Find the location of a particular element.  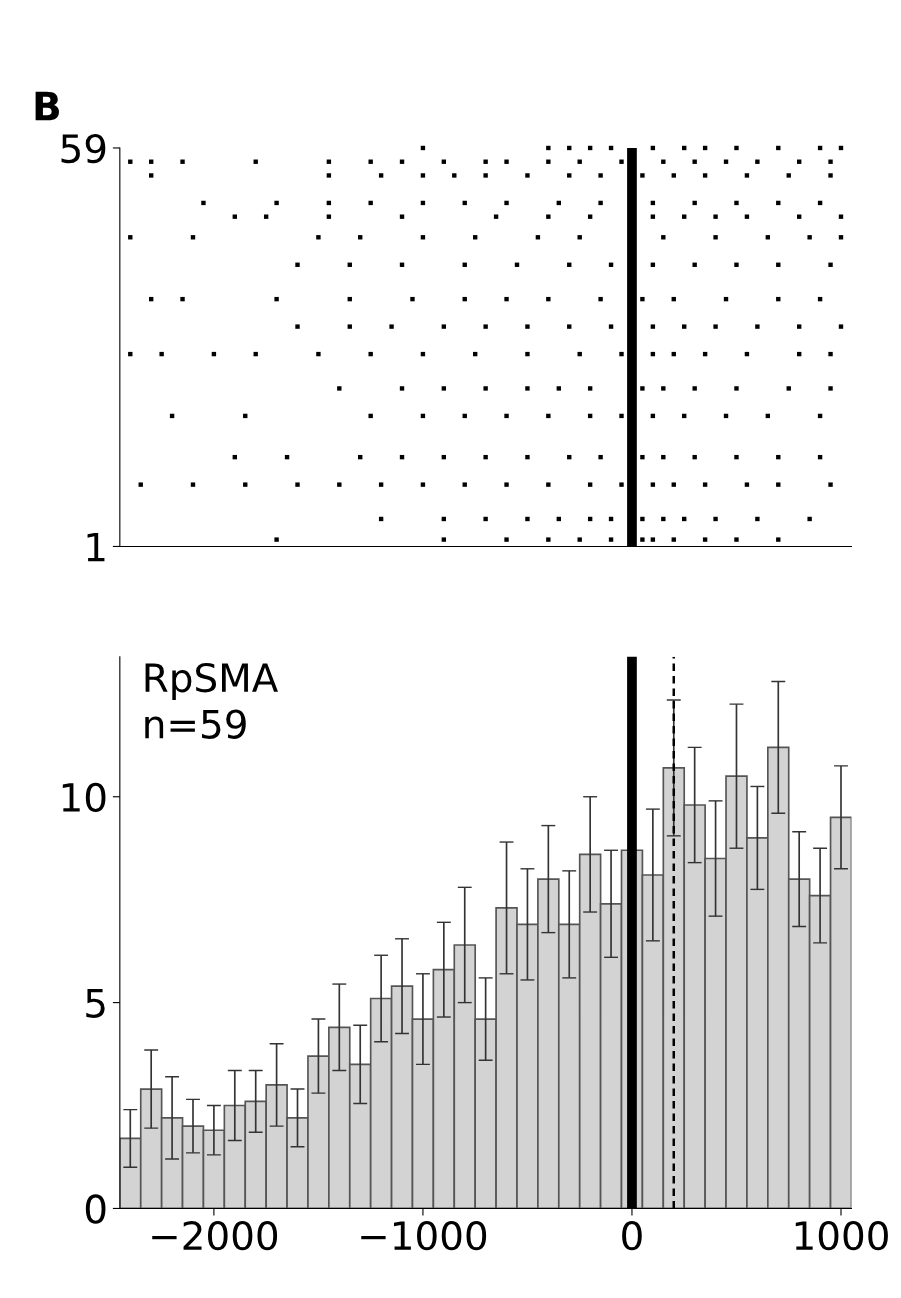

y-tick-label: 59 is located at coordinates (83, 148).